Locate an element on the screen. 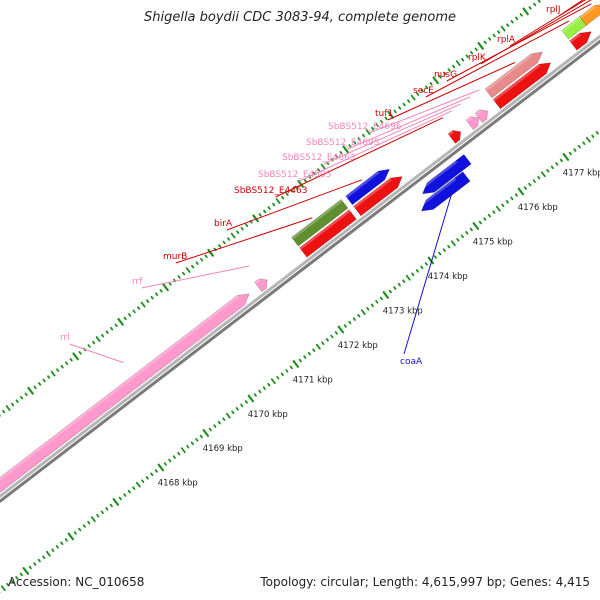  gene-label: birA is located at coordinates (223, 224).